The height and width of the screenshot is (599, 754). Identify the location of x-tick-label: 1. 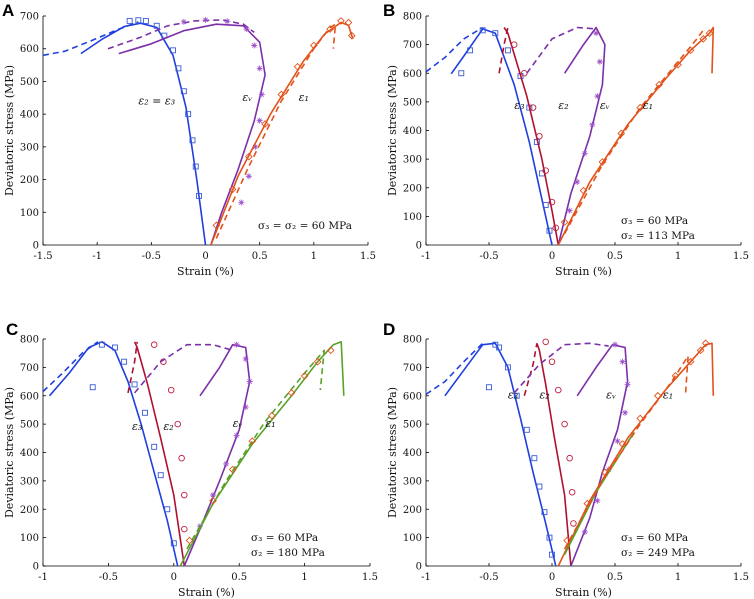
(678, 256).